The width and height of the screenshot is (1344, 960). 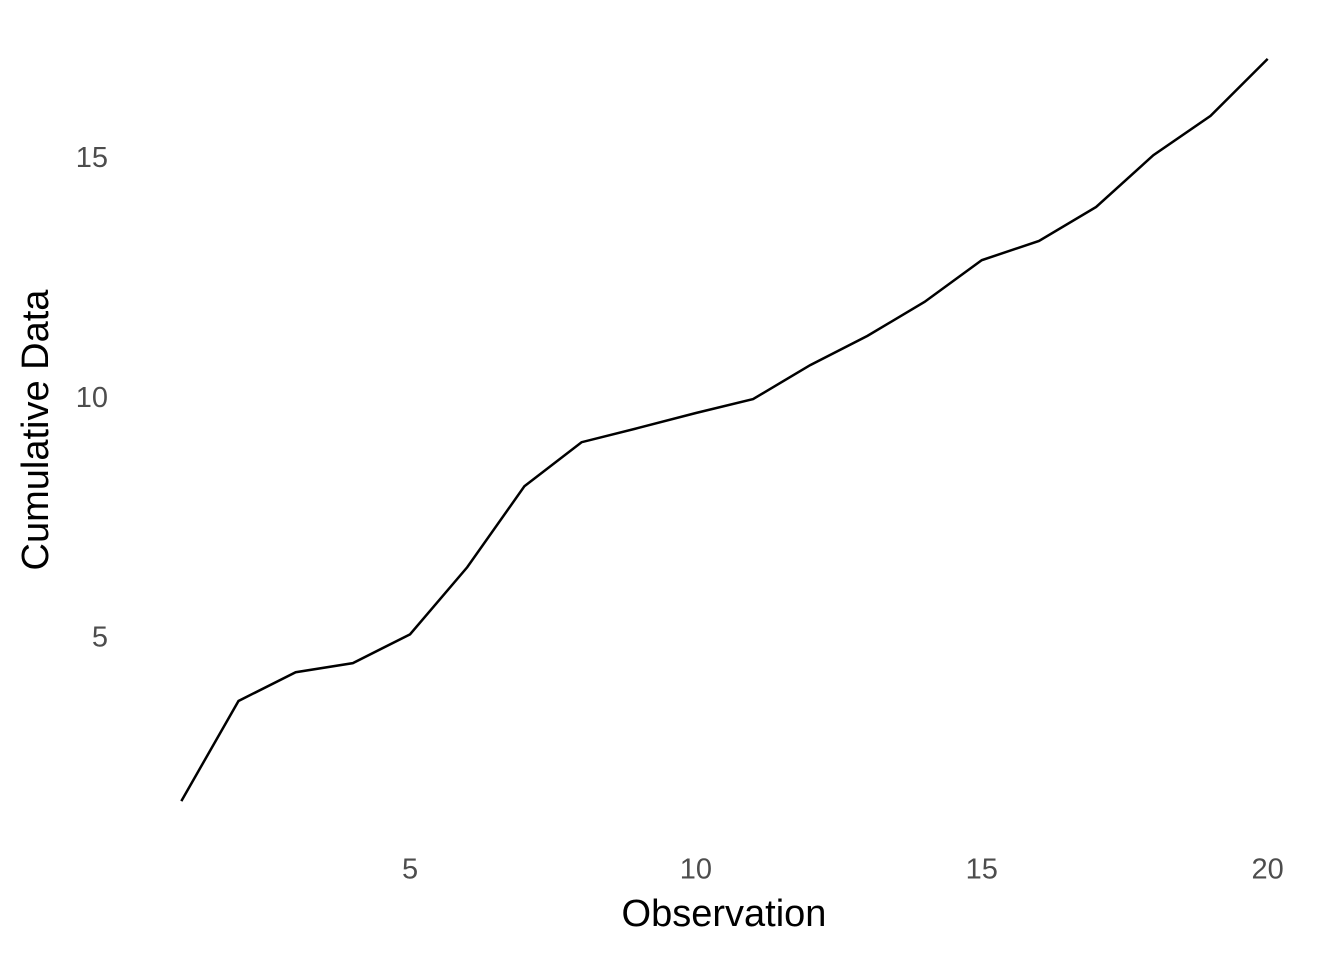 What do you see at coordinates (724, 914) in the screenshot?
I see `x-axis-title: Observation` at bounding box center [724, 914].